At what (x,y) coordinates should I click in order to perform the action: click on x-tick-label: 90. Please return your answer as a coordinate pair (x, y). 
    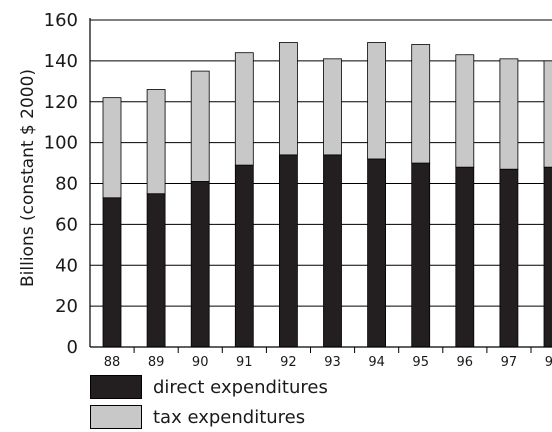
    Looking at the image, I should click on (200, 362).